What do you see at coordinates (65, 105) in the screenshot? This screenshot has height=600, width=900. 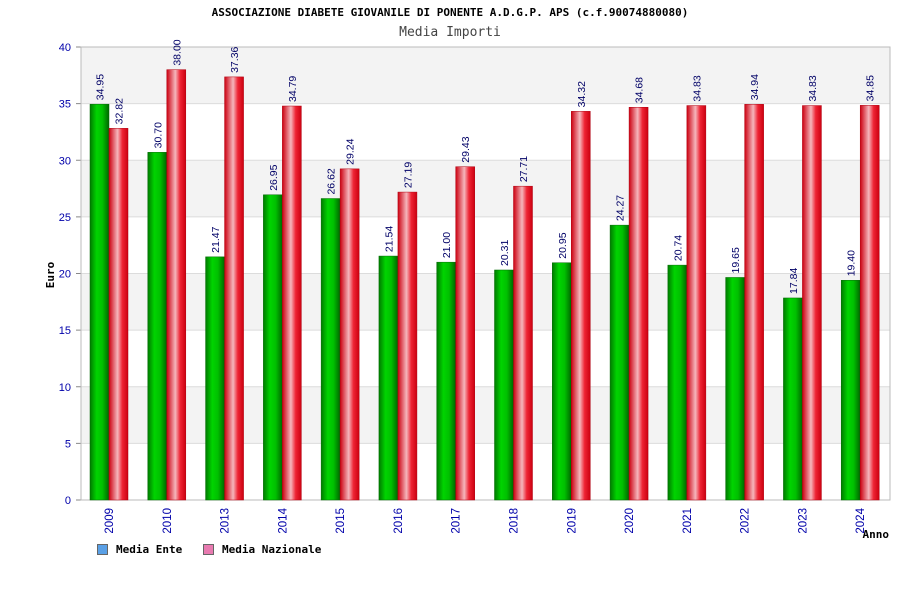 I see `y-tick-label: 35` at bounding box center [65, 105].